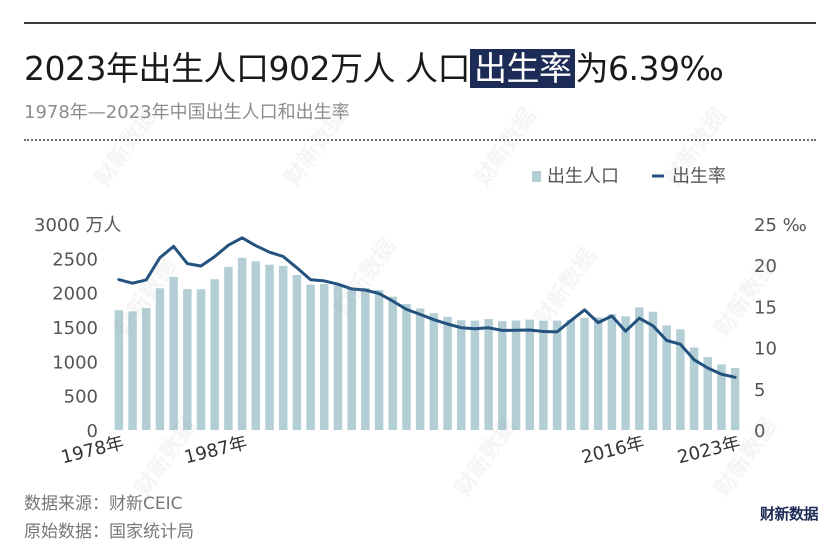 This screenshot has width=840, height=560. What do you see at coordinates (247, 68) in the screenshot?
I see `title-pre: 2023年出生人口902万人 人口` at bounding box center [247, 68].